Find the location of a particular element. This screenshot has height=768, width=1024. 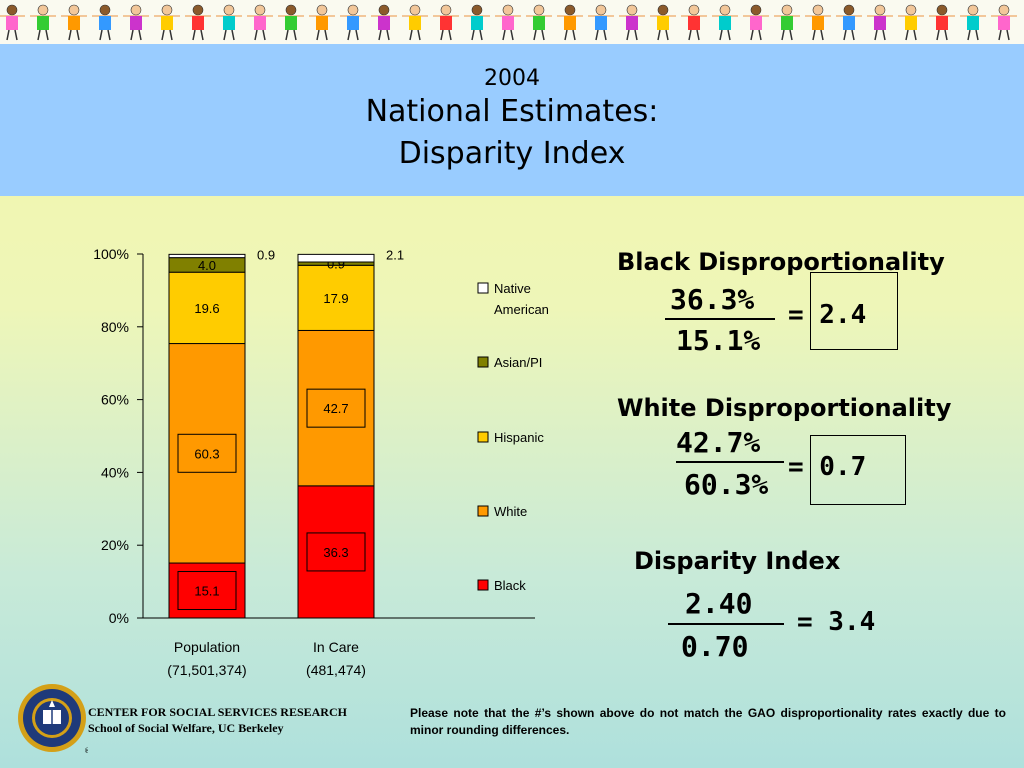

black-disp-result: = 2.4 is located at coordinates (827, 315).